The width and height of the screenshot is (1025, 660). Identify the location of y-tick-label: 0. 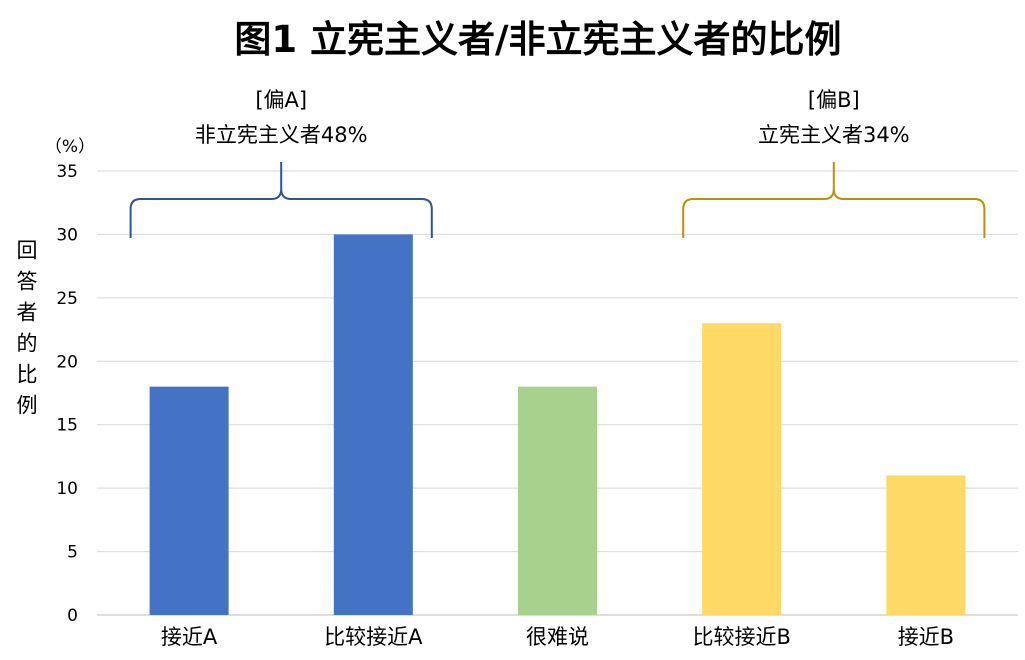
(72, 616).